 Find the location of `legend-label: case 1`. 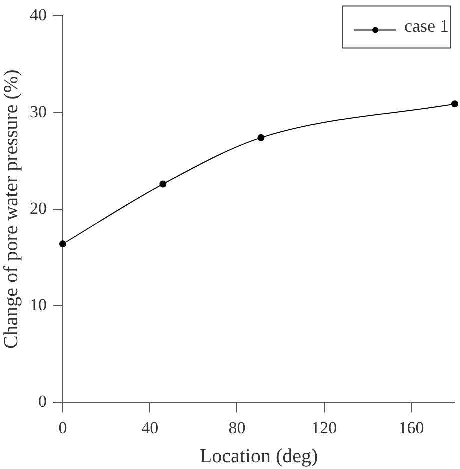

legend-label: case 1 is located at coordinates (427, 26).